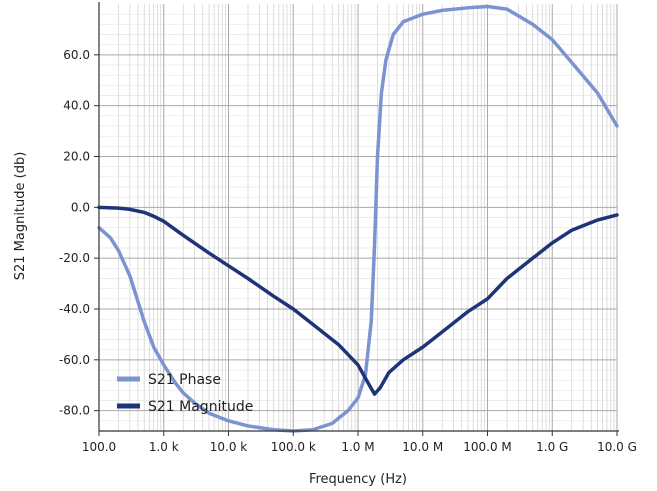  What do you see at coordinates (74, 309) in the screenshot?
I see `y-tick-label: -40.0` at bounding box center [74, 309].